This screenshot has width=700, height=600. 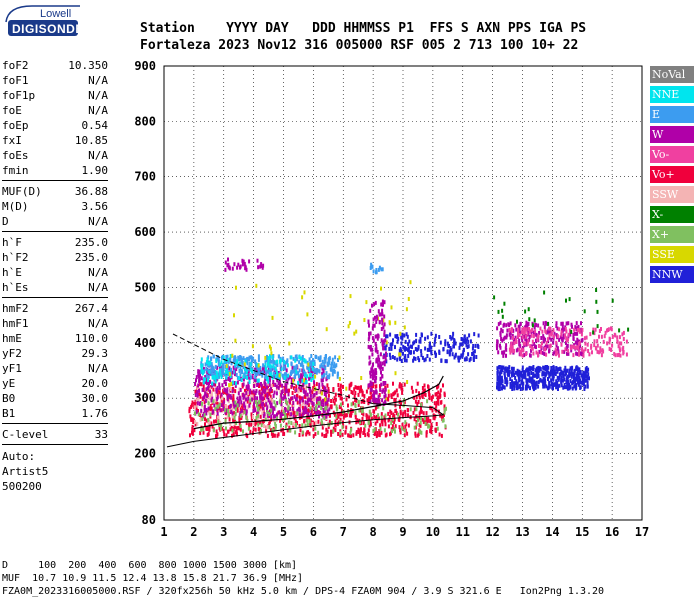 I want to click on x-tick-label: 13, so click(x=522, y=532).